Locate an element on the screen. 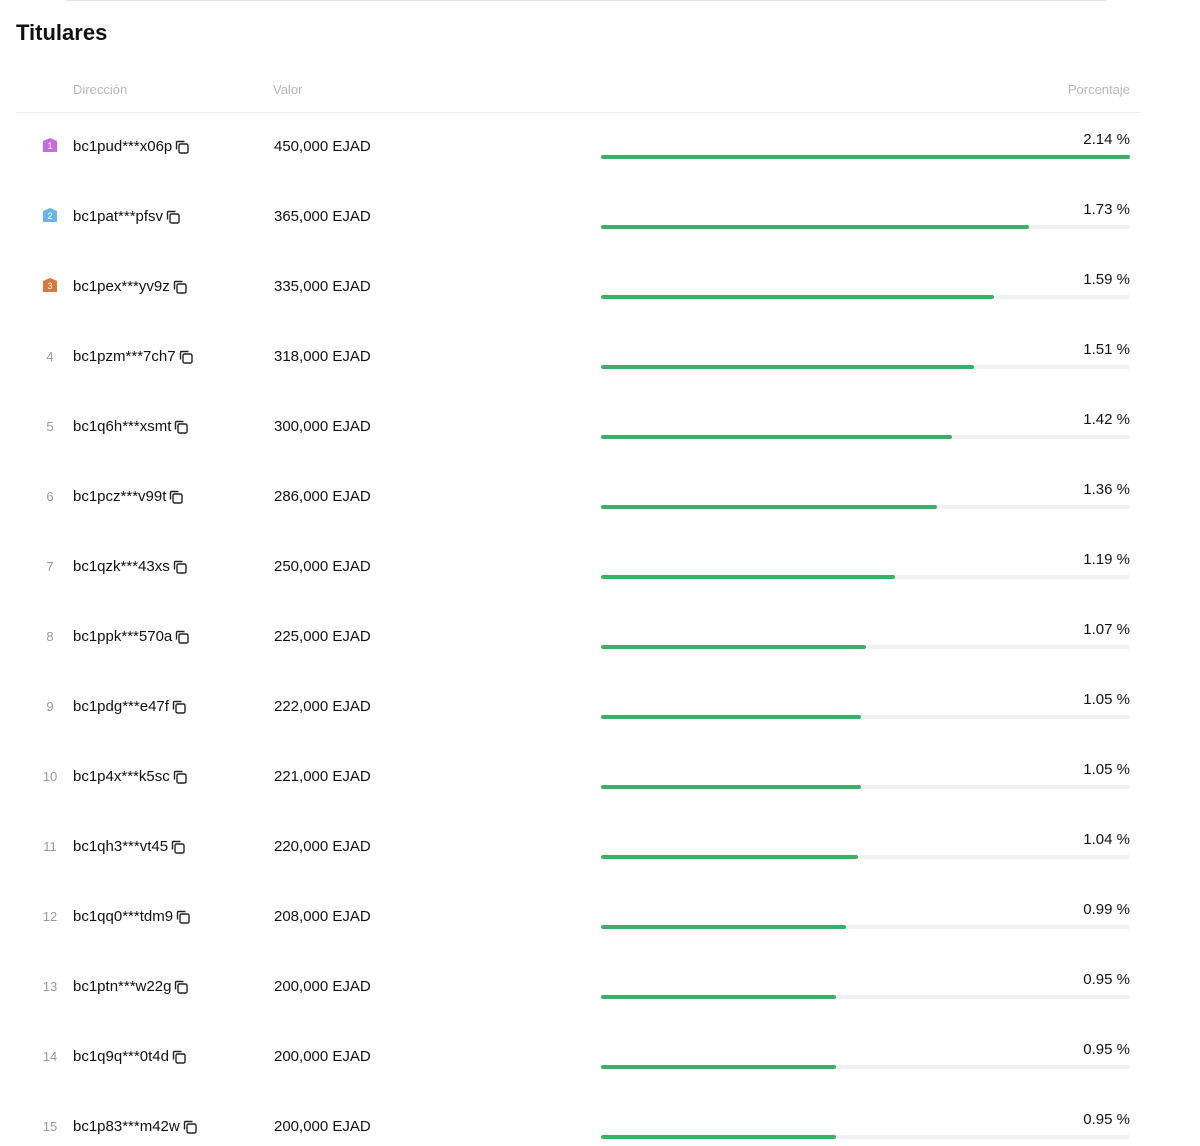  percent-label: 0.99 % is located at coordinates (1106, 909).